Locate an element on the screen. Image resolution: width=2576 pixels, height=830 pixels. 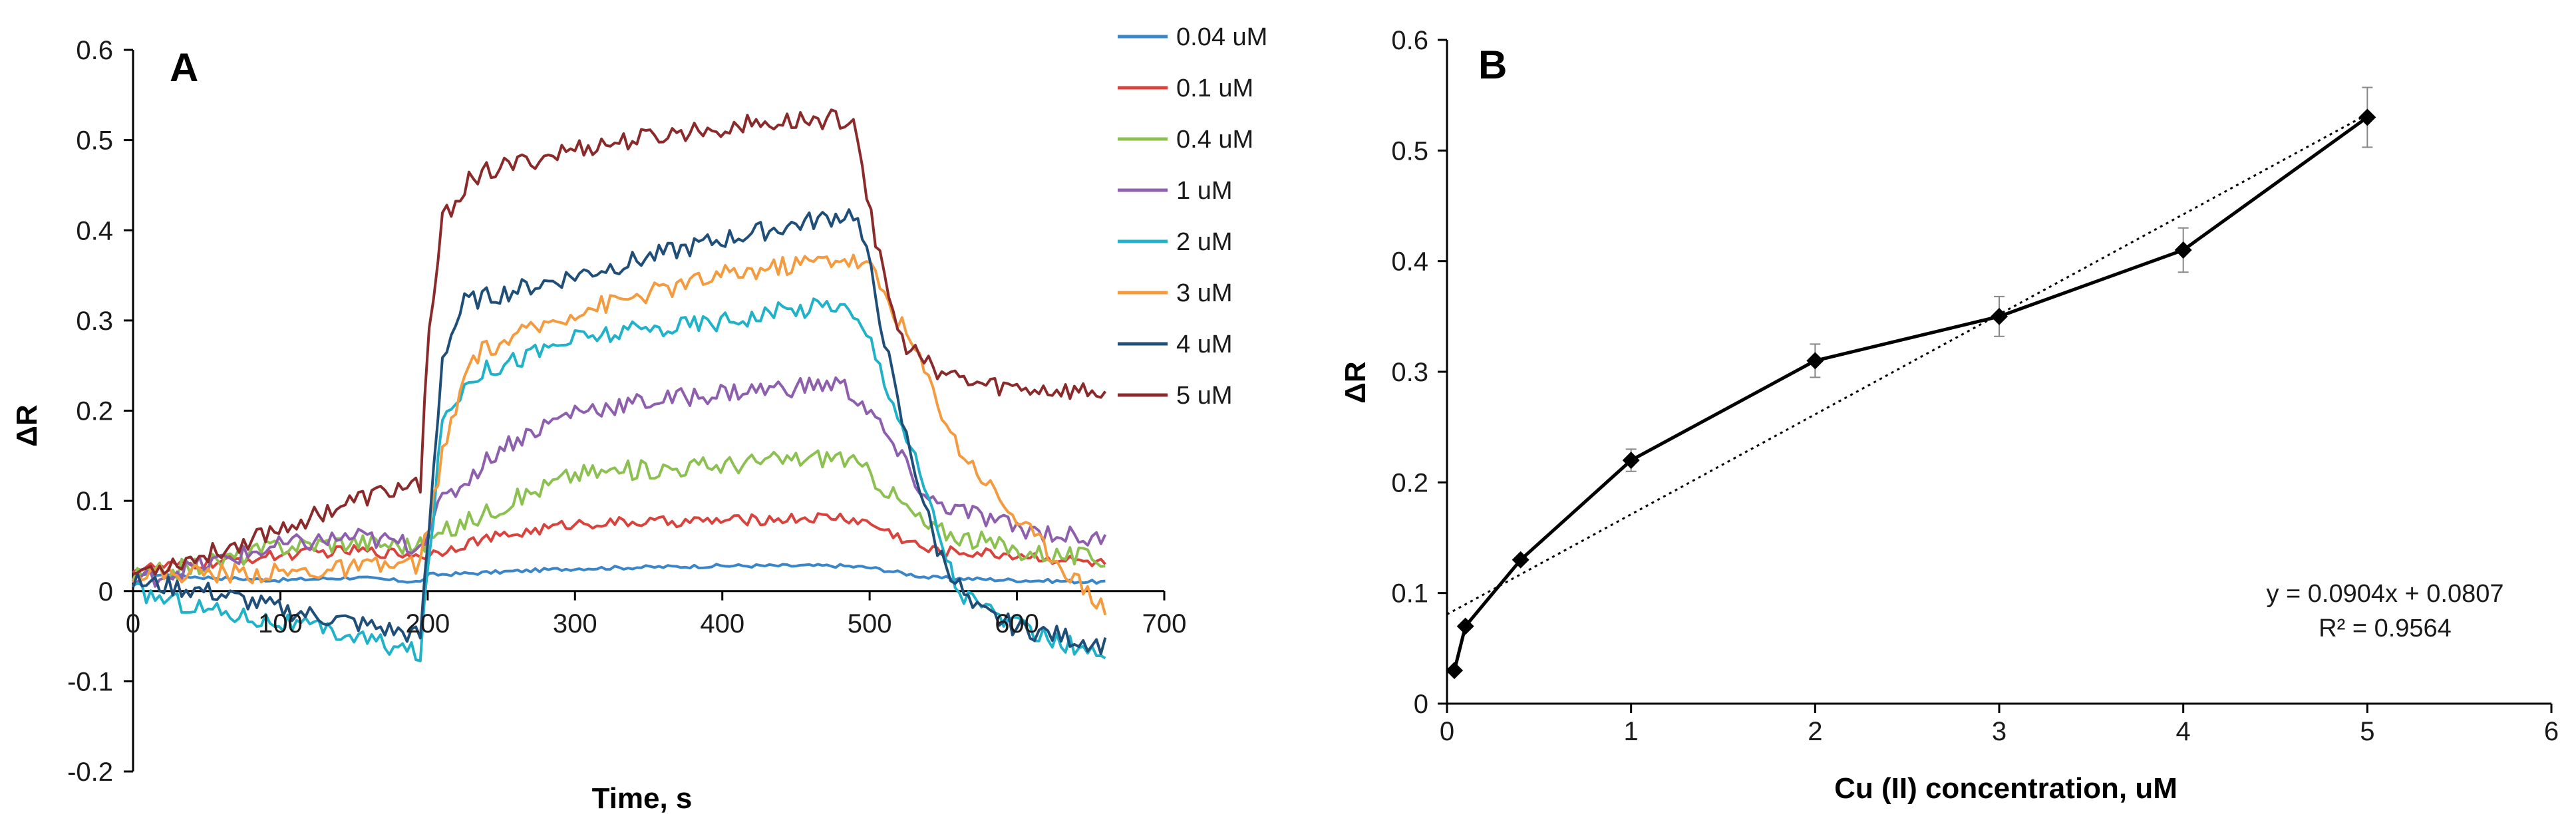
panel-b-x-tick-label: 1 is located at coordinates (1631, 731).